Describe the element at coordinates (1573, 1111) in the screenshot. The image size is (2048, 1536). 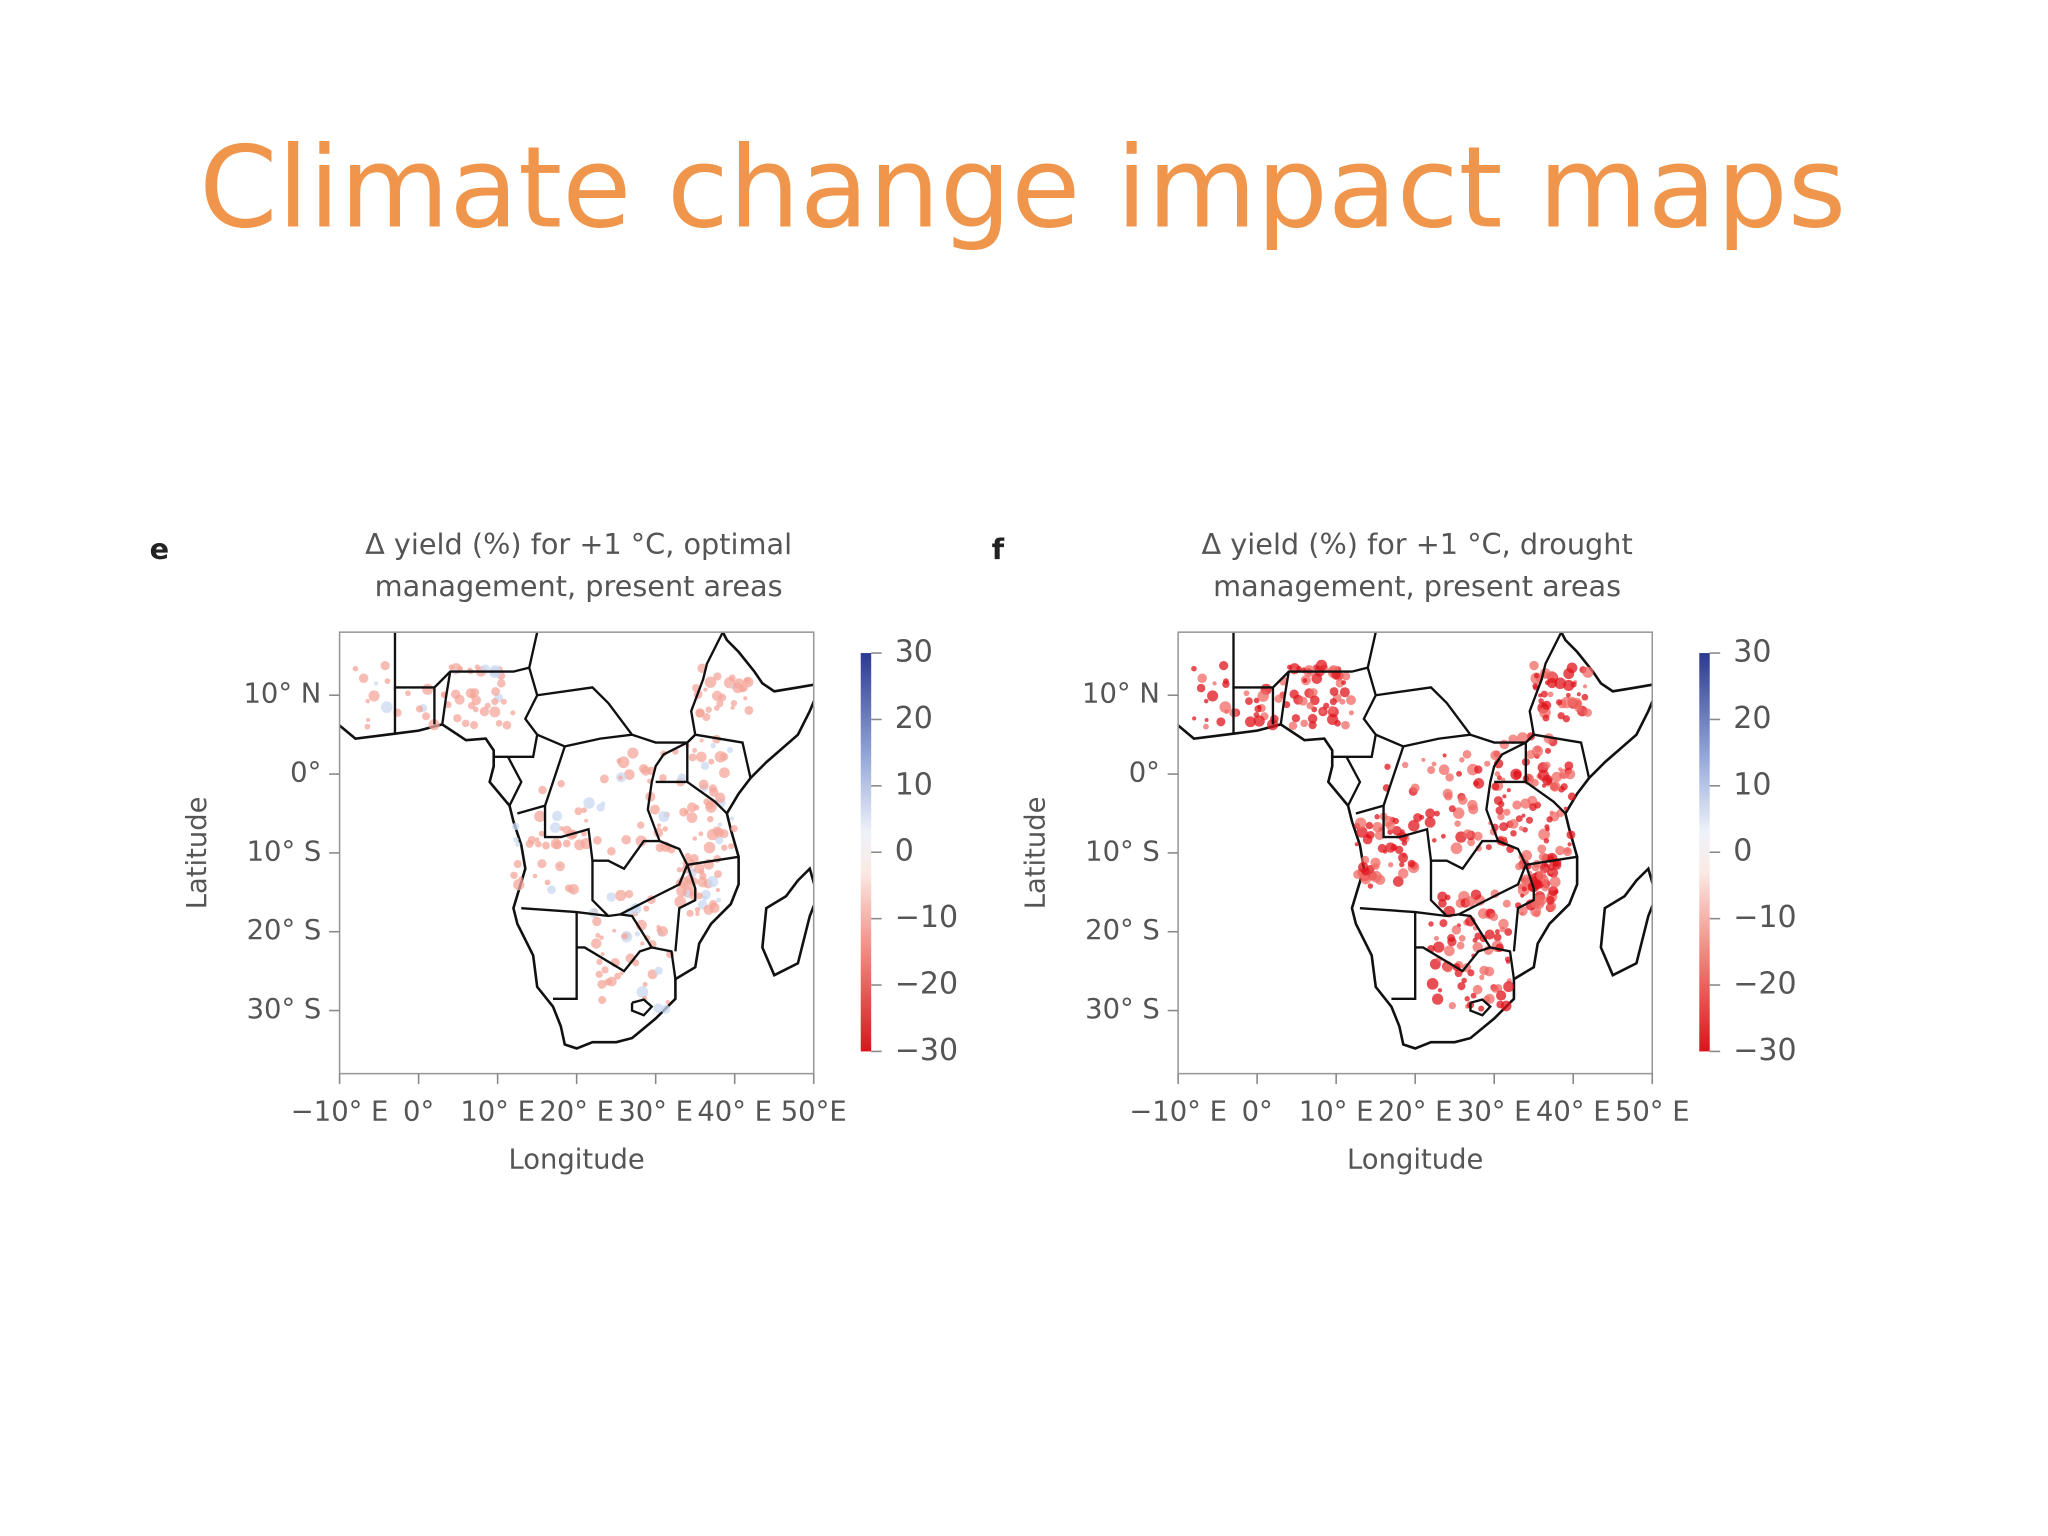
I see `x-tick-label: 40° E` at that location.